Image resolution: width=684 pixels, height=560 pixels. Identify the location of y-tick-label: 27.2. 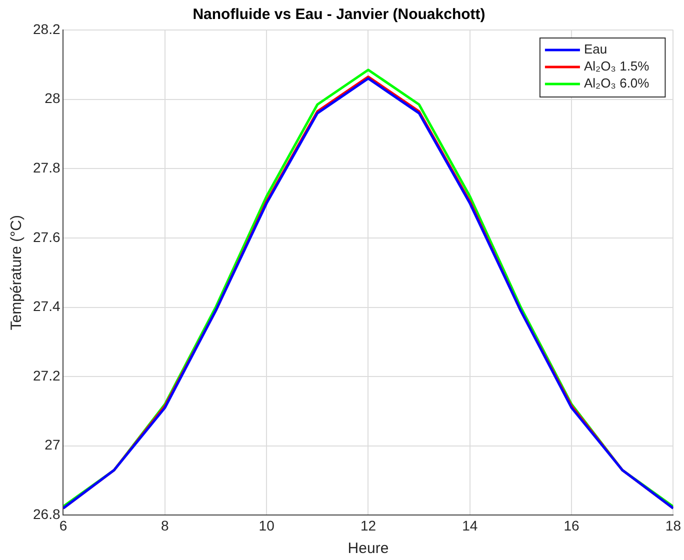
(46, 375).